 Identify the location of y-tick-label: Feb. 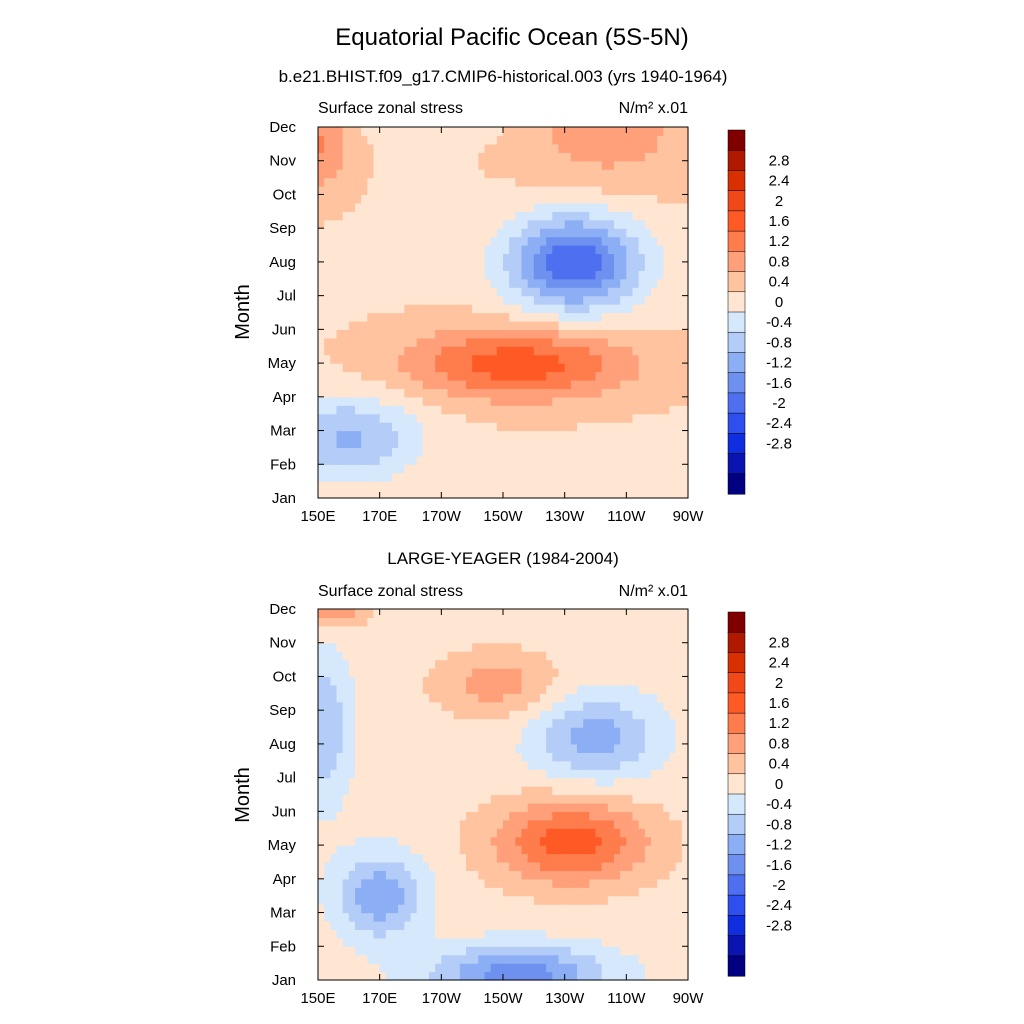
(283, 464).